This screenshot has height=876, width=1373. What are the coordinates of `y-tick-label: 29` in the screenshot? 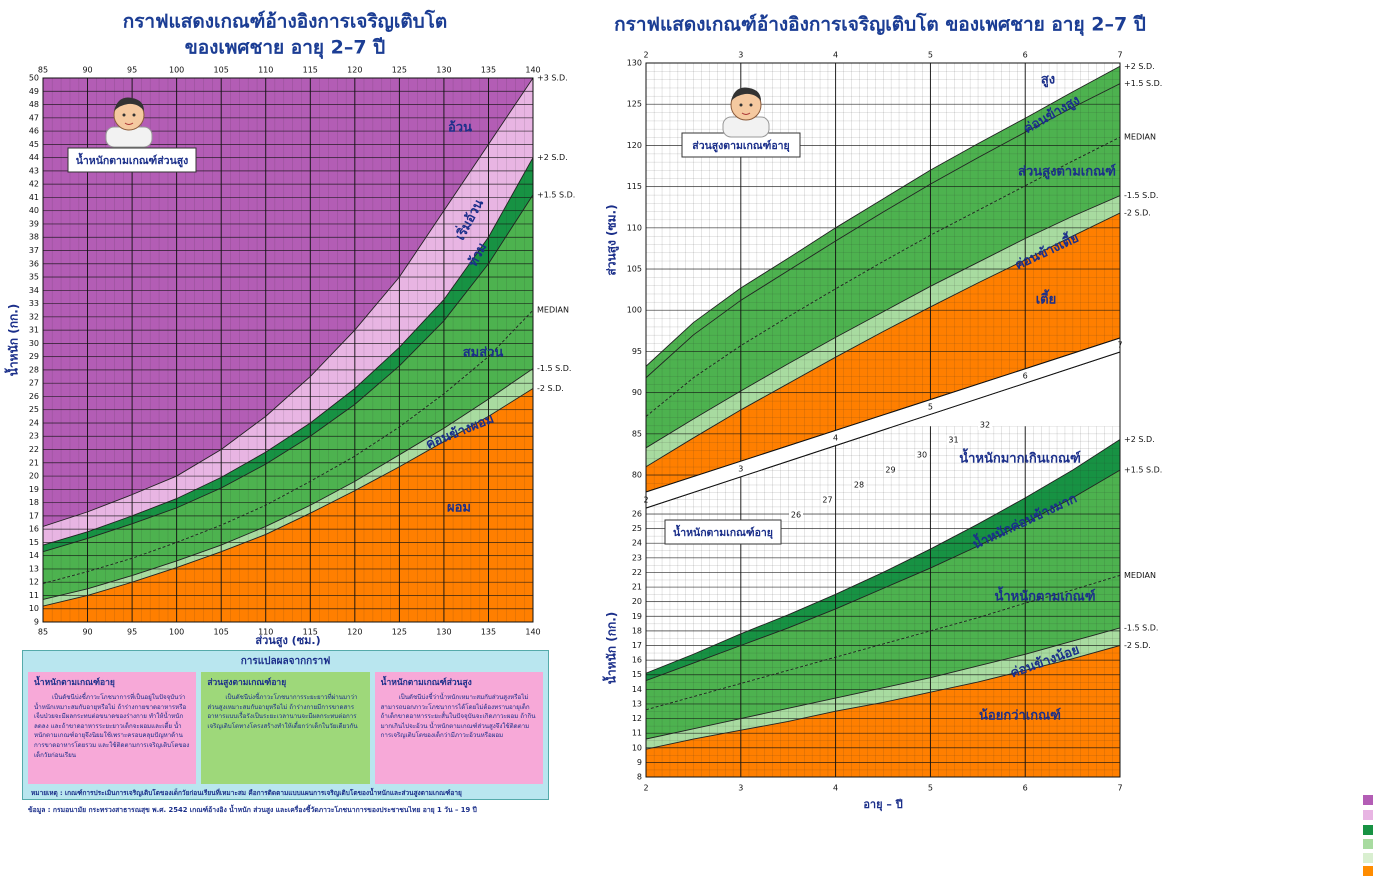 It's located at (34, 356).